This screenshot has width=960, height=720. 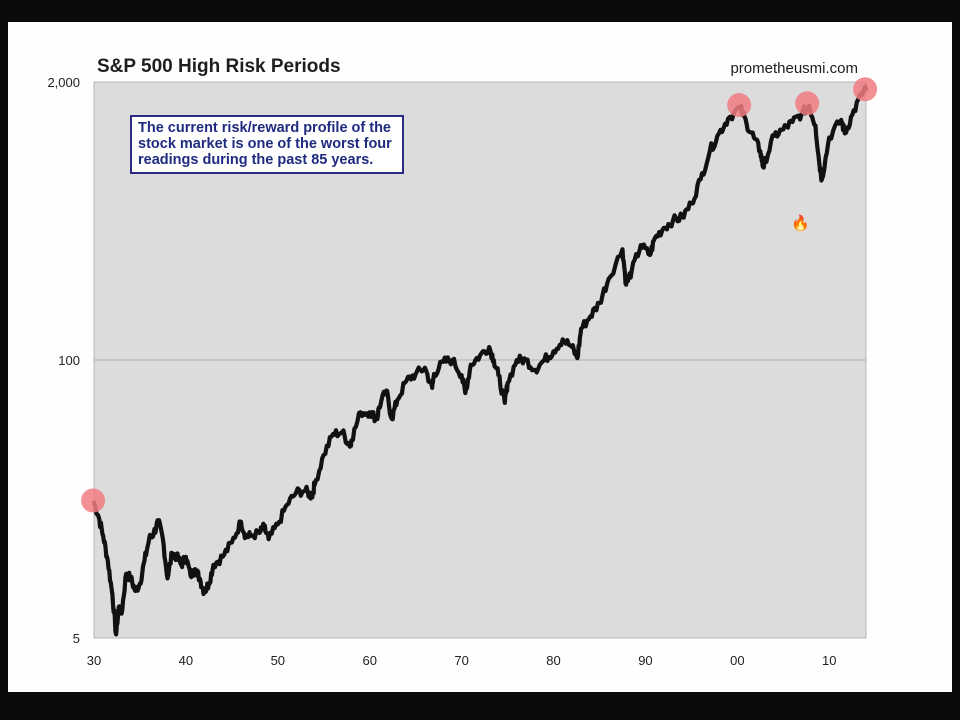 What do you see at coordinates (76, 638) in the screenshot?
I see `y-tick-label: 5` at bounding box center [76, 638].